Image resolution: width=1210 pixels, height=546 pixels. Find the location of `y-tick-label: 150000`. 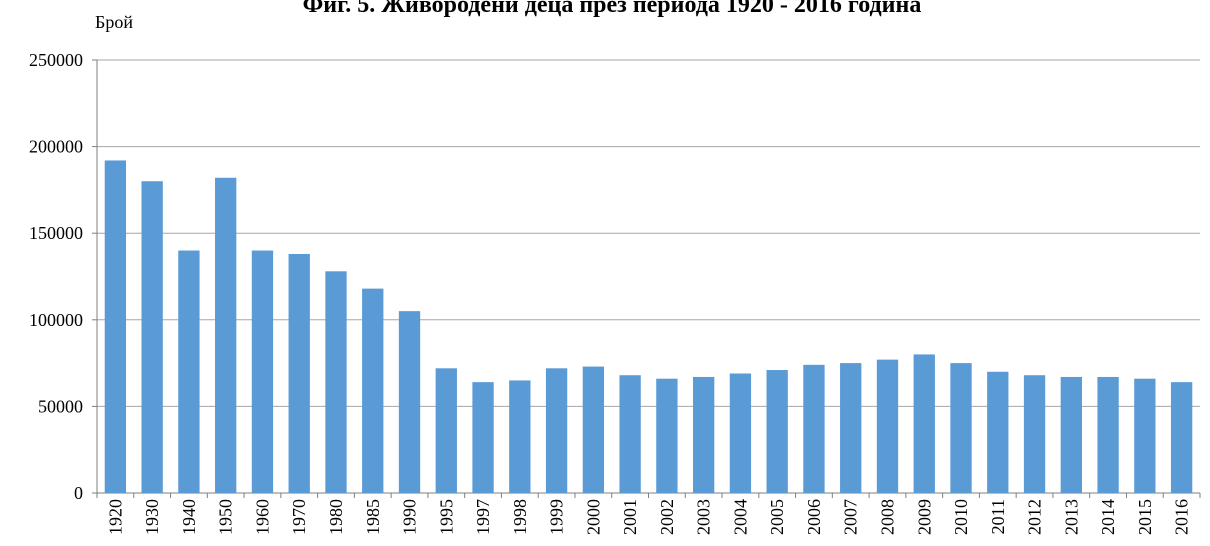

y-tick-label: 150000 is located at coordinates (56, 233).